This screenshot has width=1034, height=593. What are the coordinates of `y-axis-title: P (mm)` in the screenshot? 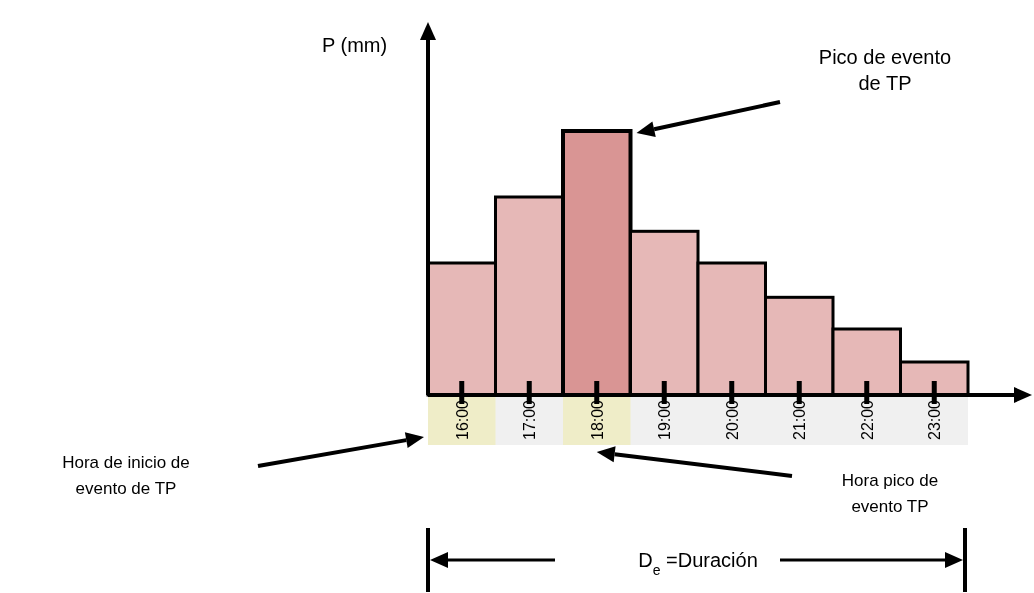 It's located at (355, 45).